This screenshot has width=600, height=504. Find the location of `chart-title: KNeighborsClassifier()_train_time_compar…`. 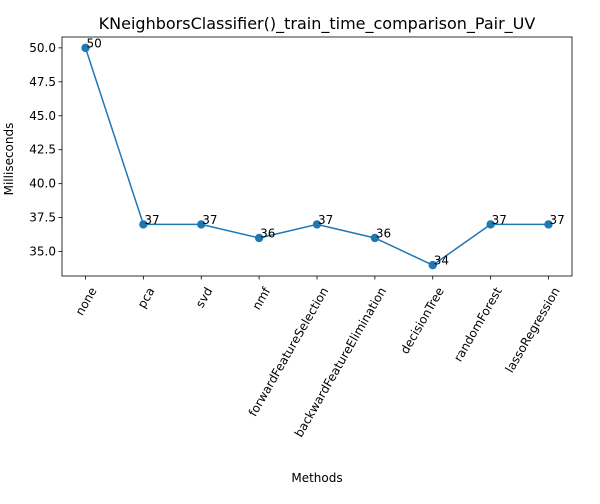

chart-title: KNeighborsClassifier()_train_time_compar… is located at coordinates (317, 24).